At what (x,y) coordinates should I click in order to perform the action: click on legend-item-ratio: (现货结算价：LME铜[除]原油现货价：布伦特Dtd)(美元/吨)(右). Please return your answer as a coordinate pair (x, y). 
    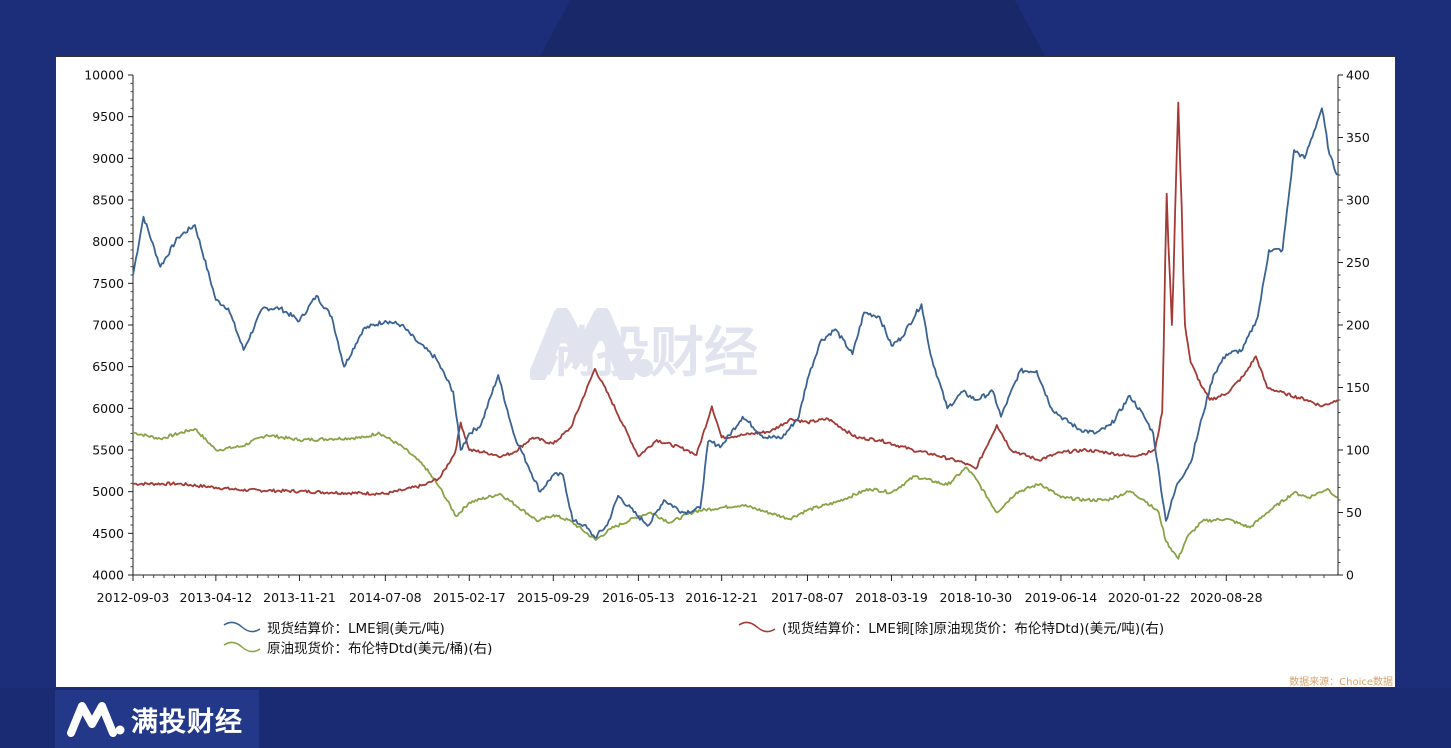
    Looking at the image, I should click on (951, 627).